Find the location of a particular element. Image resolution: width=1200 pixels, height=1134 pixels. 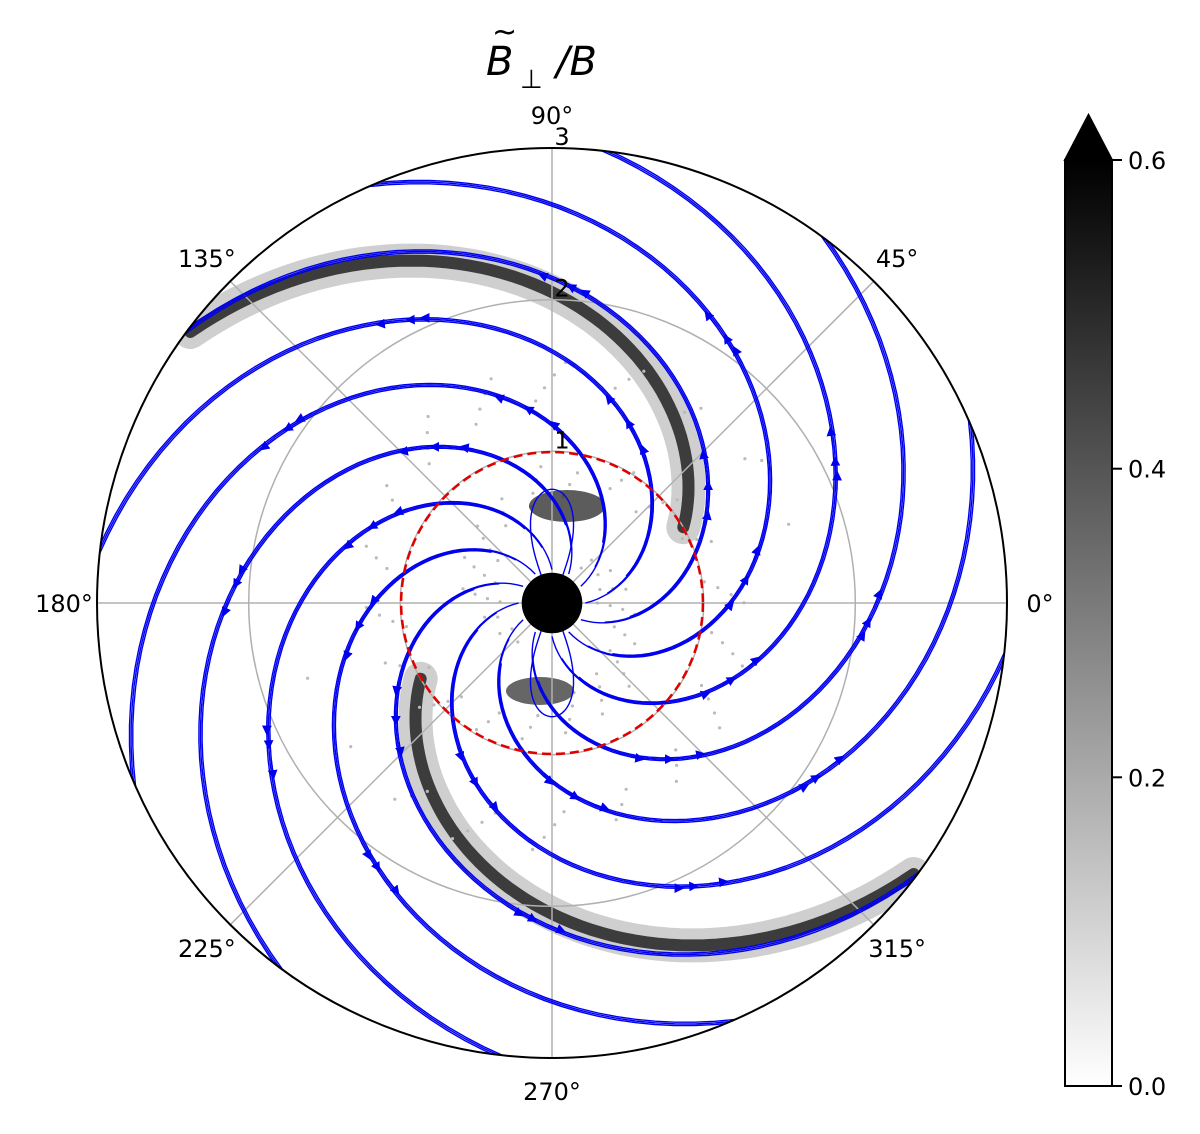

angle-tick-label: 315° is located at coordinates (897, 949).